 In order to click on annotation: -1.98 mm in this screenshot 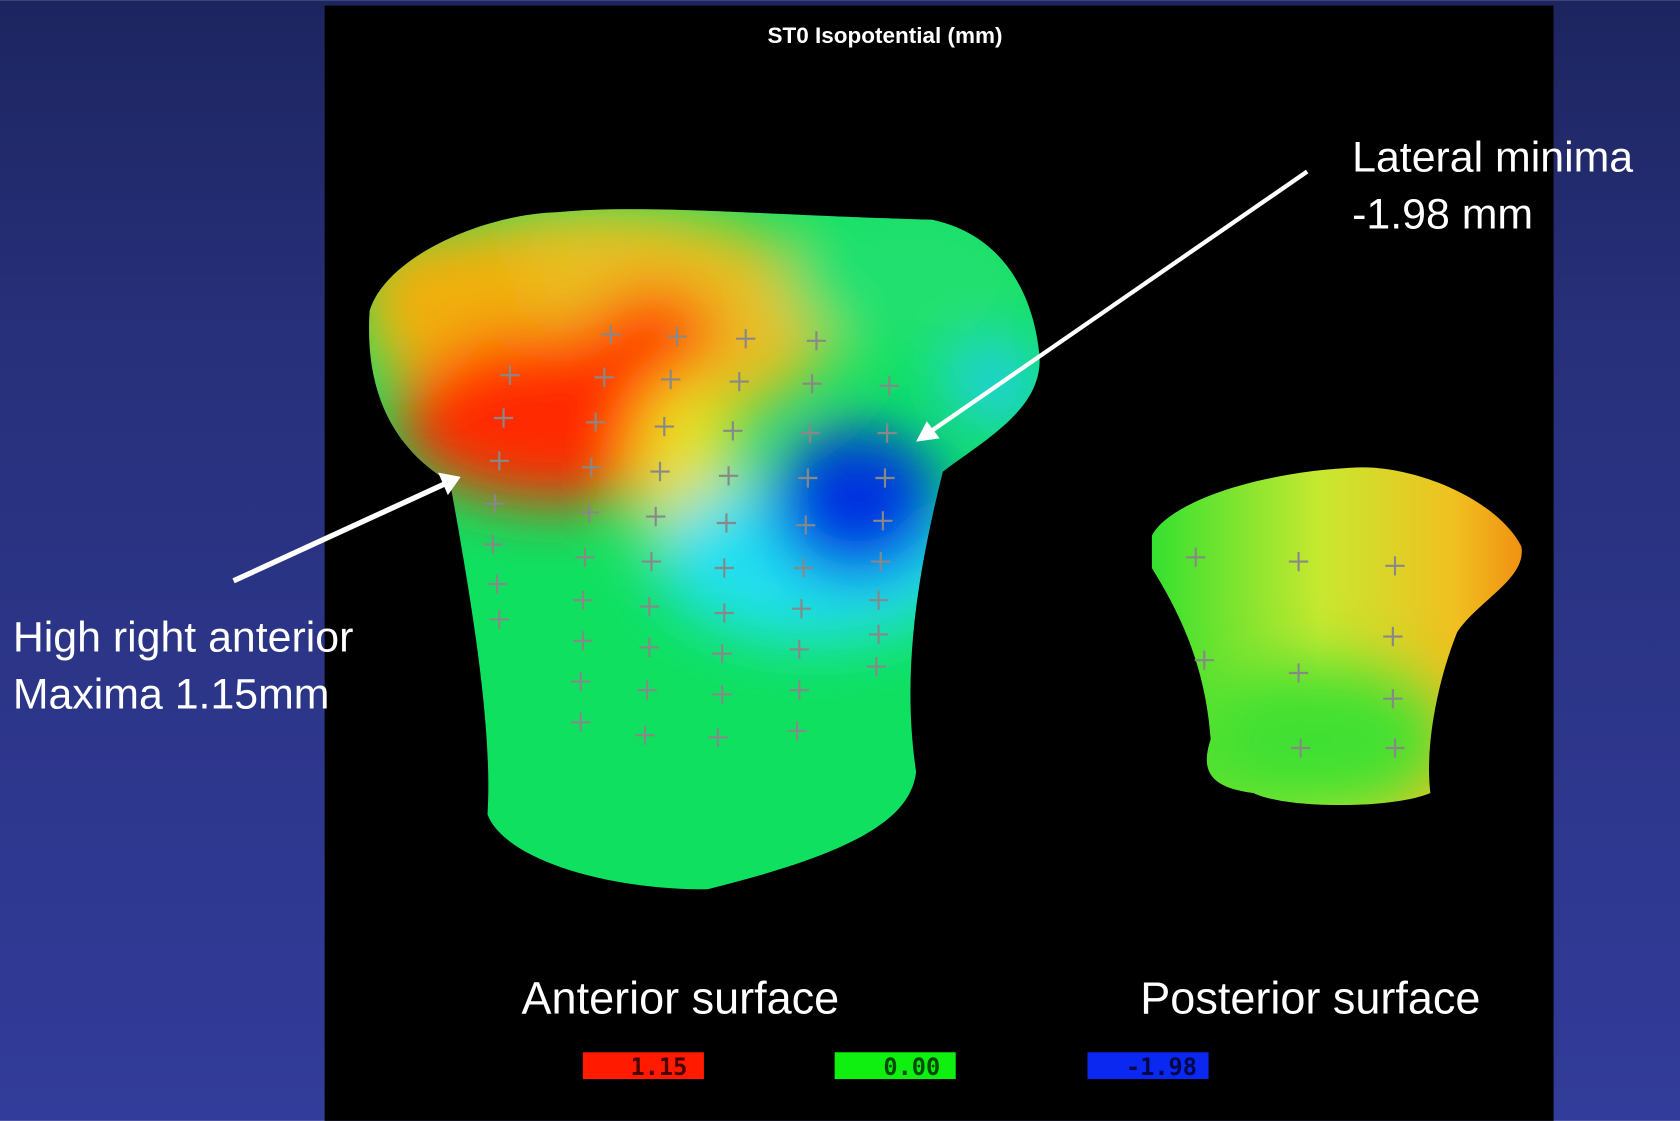, I will do `click(1442, 214)`.